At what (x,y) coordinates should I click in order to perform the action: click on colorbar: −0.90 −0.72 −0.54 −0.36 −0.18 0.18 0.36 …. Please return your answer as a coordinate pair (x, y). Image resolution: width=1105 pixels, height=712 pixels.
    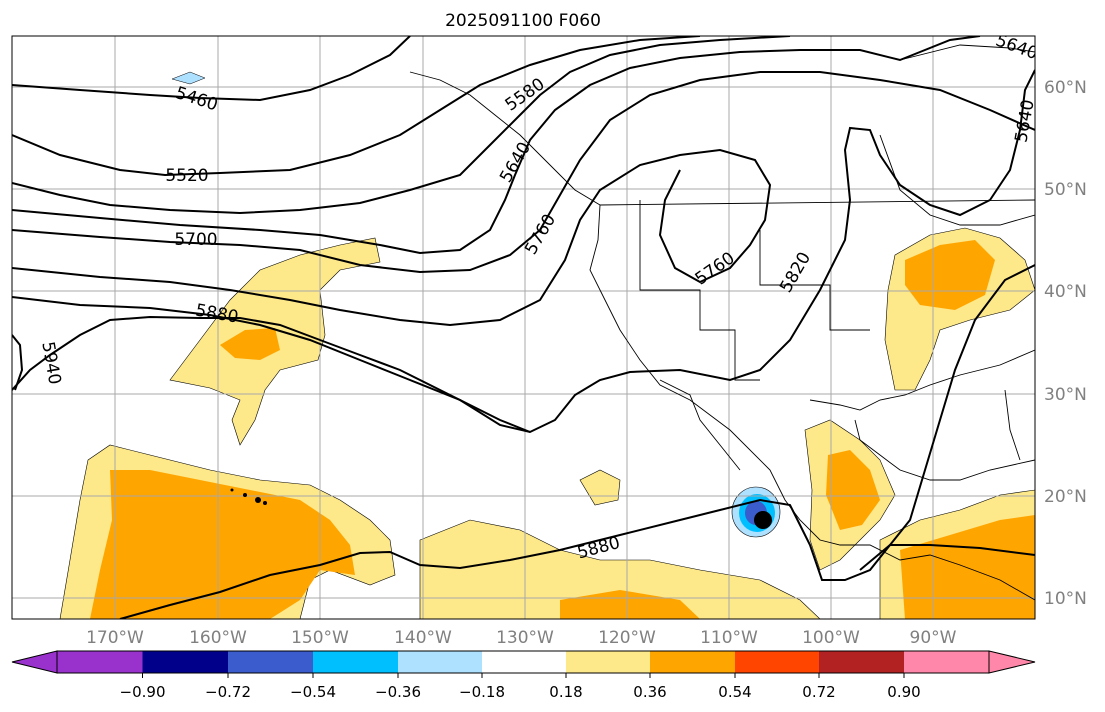
    Looking at the image, I should click on (523, 675).